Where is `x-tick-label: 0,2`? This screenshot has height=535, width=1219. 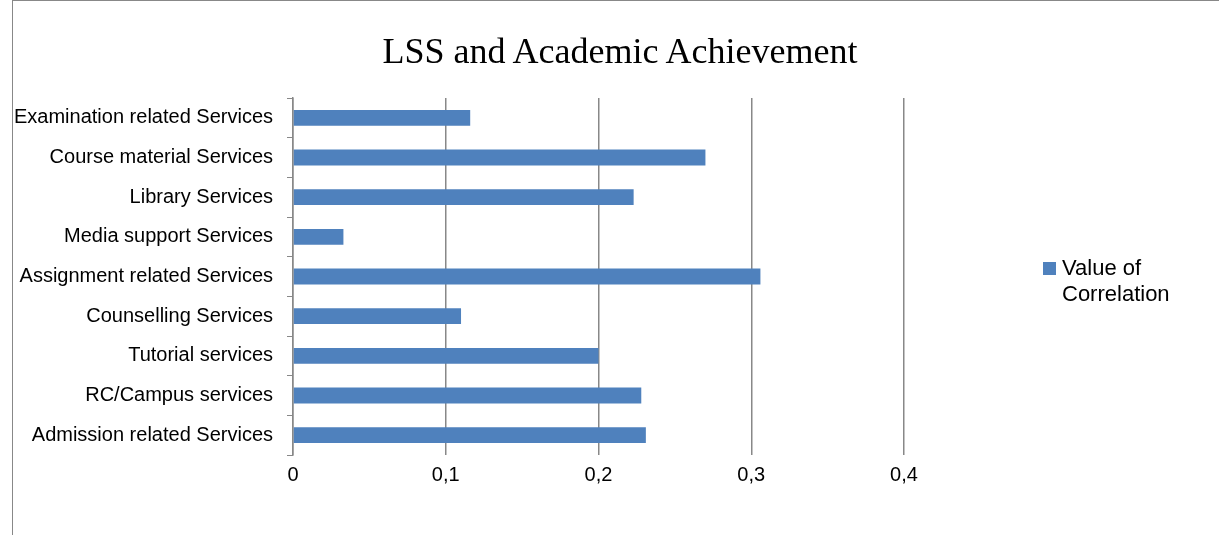 x-tick-label: 0,2 is located at coordinates (598, 473).